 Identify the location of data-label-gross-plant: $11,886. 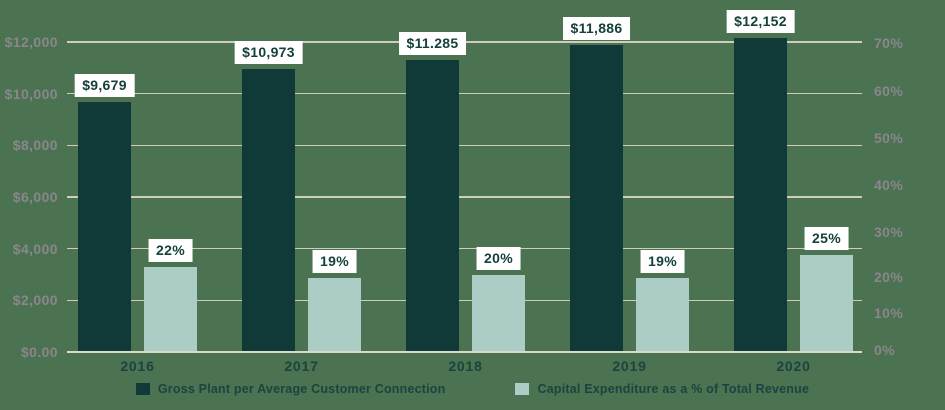
(596, 28).